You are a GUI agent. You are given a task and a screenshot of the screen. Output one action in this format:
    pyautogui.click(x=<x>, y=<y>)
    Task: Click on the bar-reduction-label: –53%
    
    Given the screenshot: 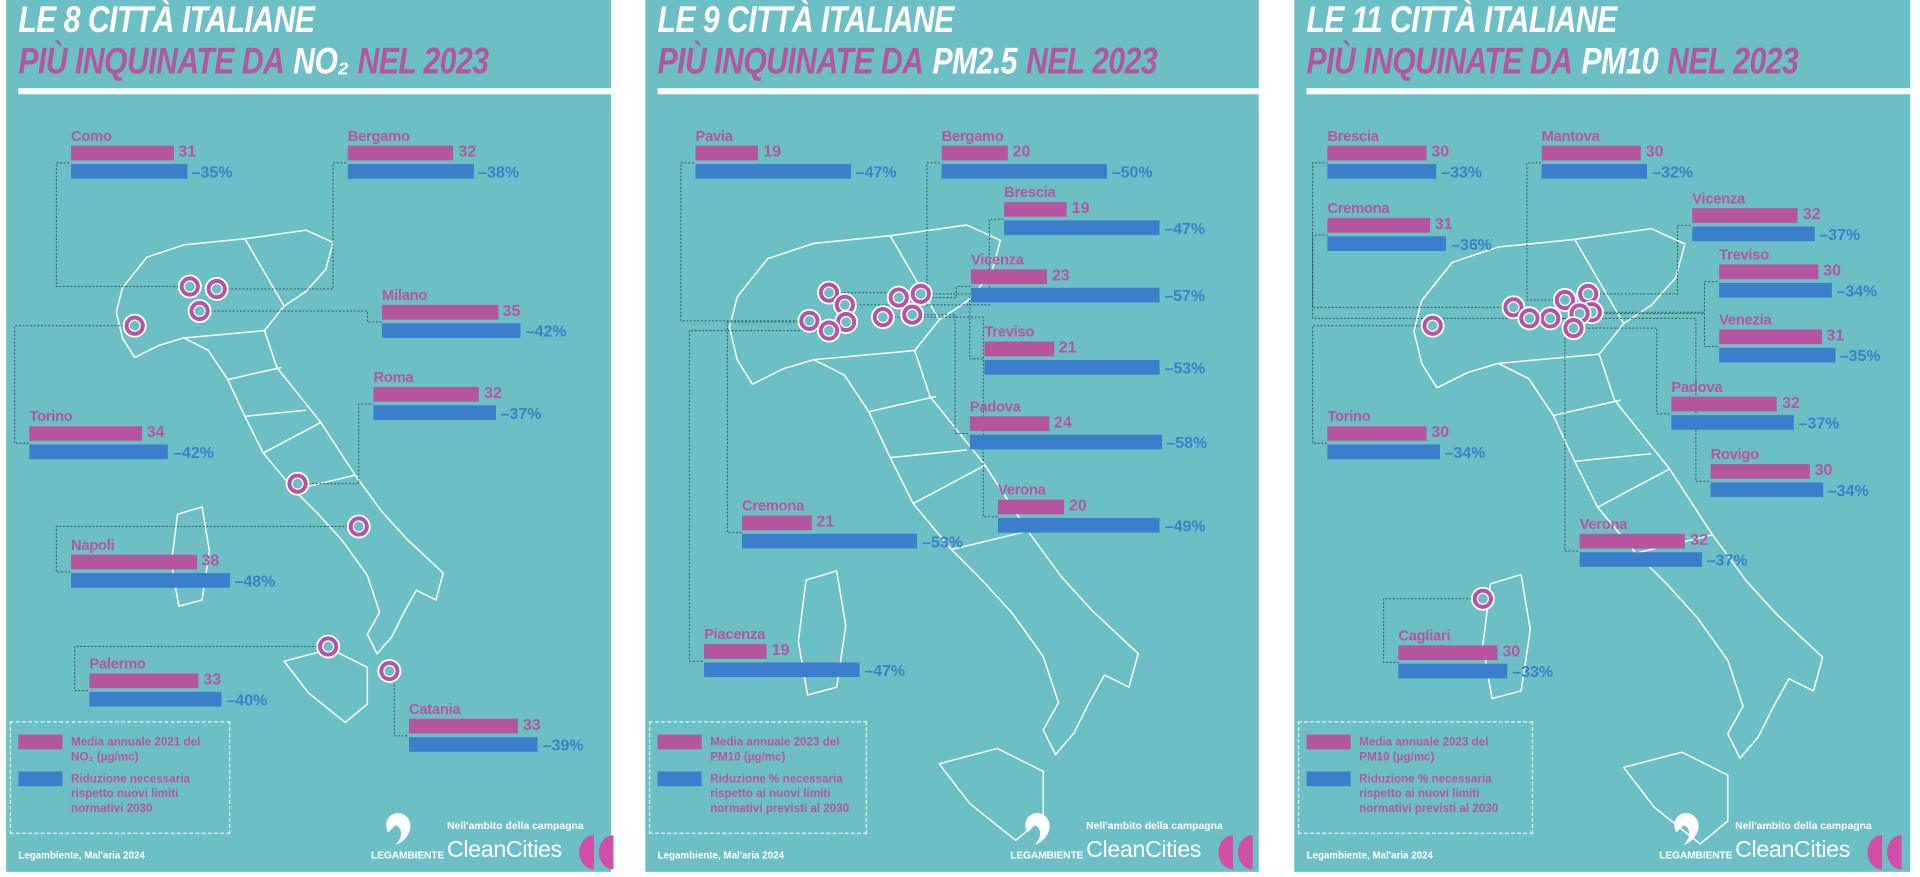 What is the action you would take?
    pyautogui.click(x=942, y=542)
    